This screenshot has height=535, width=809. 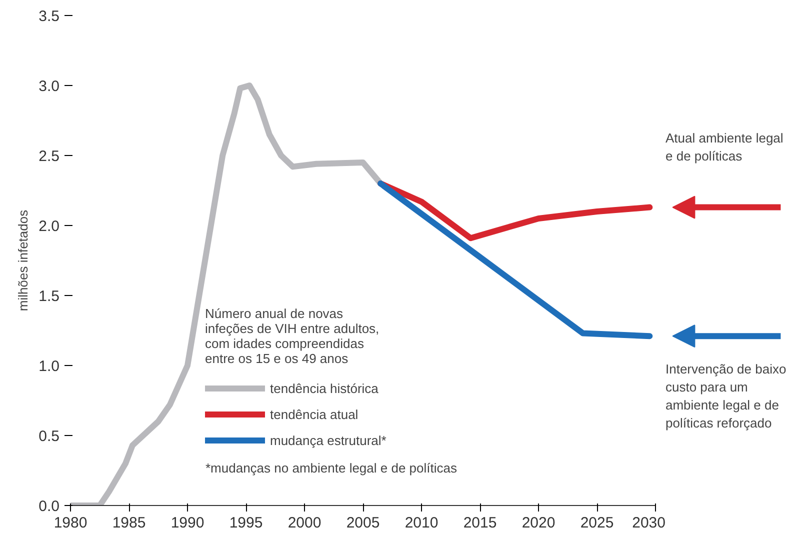 What do you see at coordinates (480, 523) in the screenshot?
I see `x-tick-label: 2015` at bounding box center [480, 523].